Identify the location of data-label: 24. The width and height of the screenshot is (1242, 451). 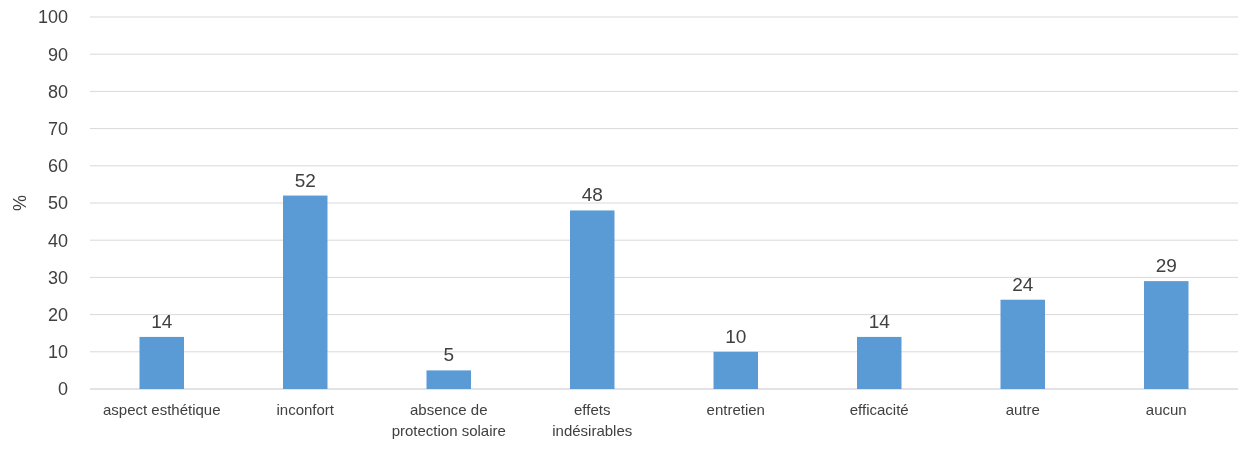
(1023, 284).